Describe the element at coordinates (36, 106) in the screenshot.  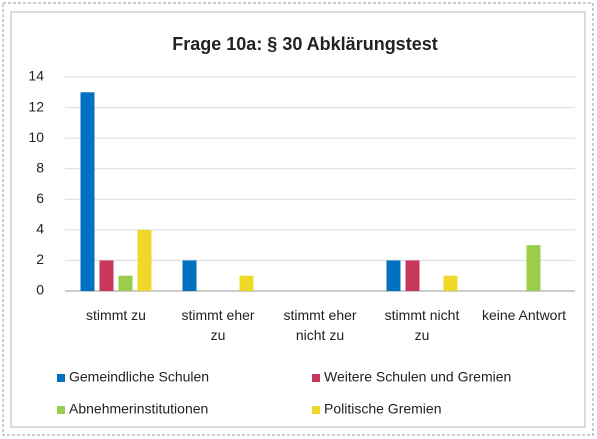
I see `y-tick-label: 12` at that location.